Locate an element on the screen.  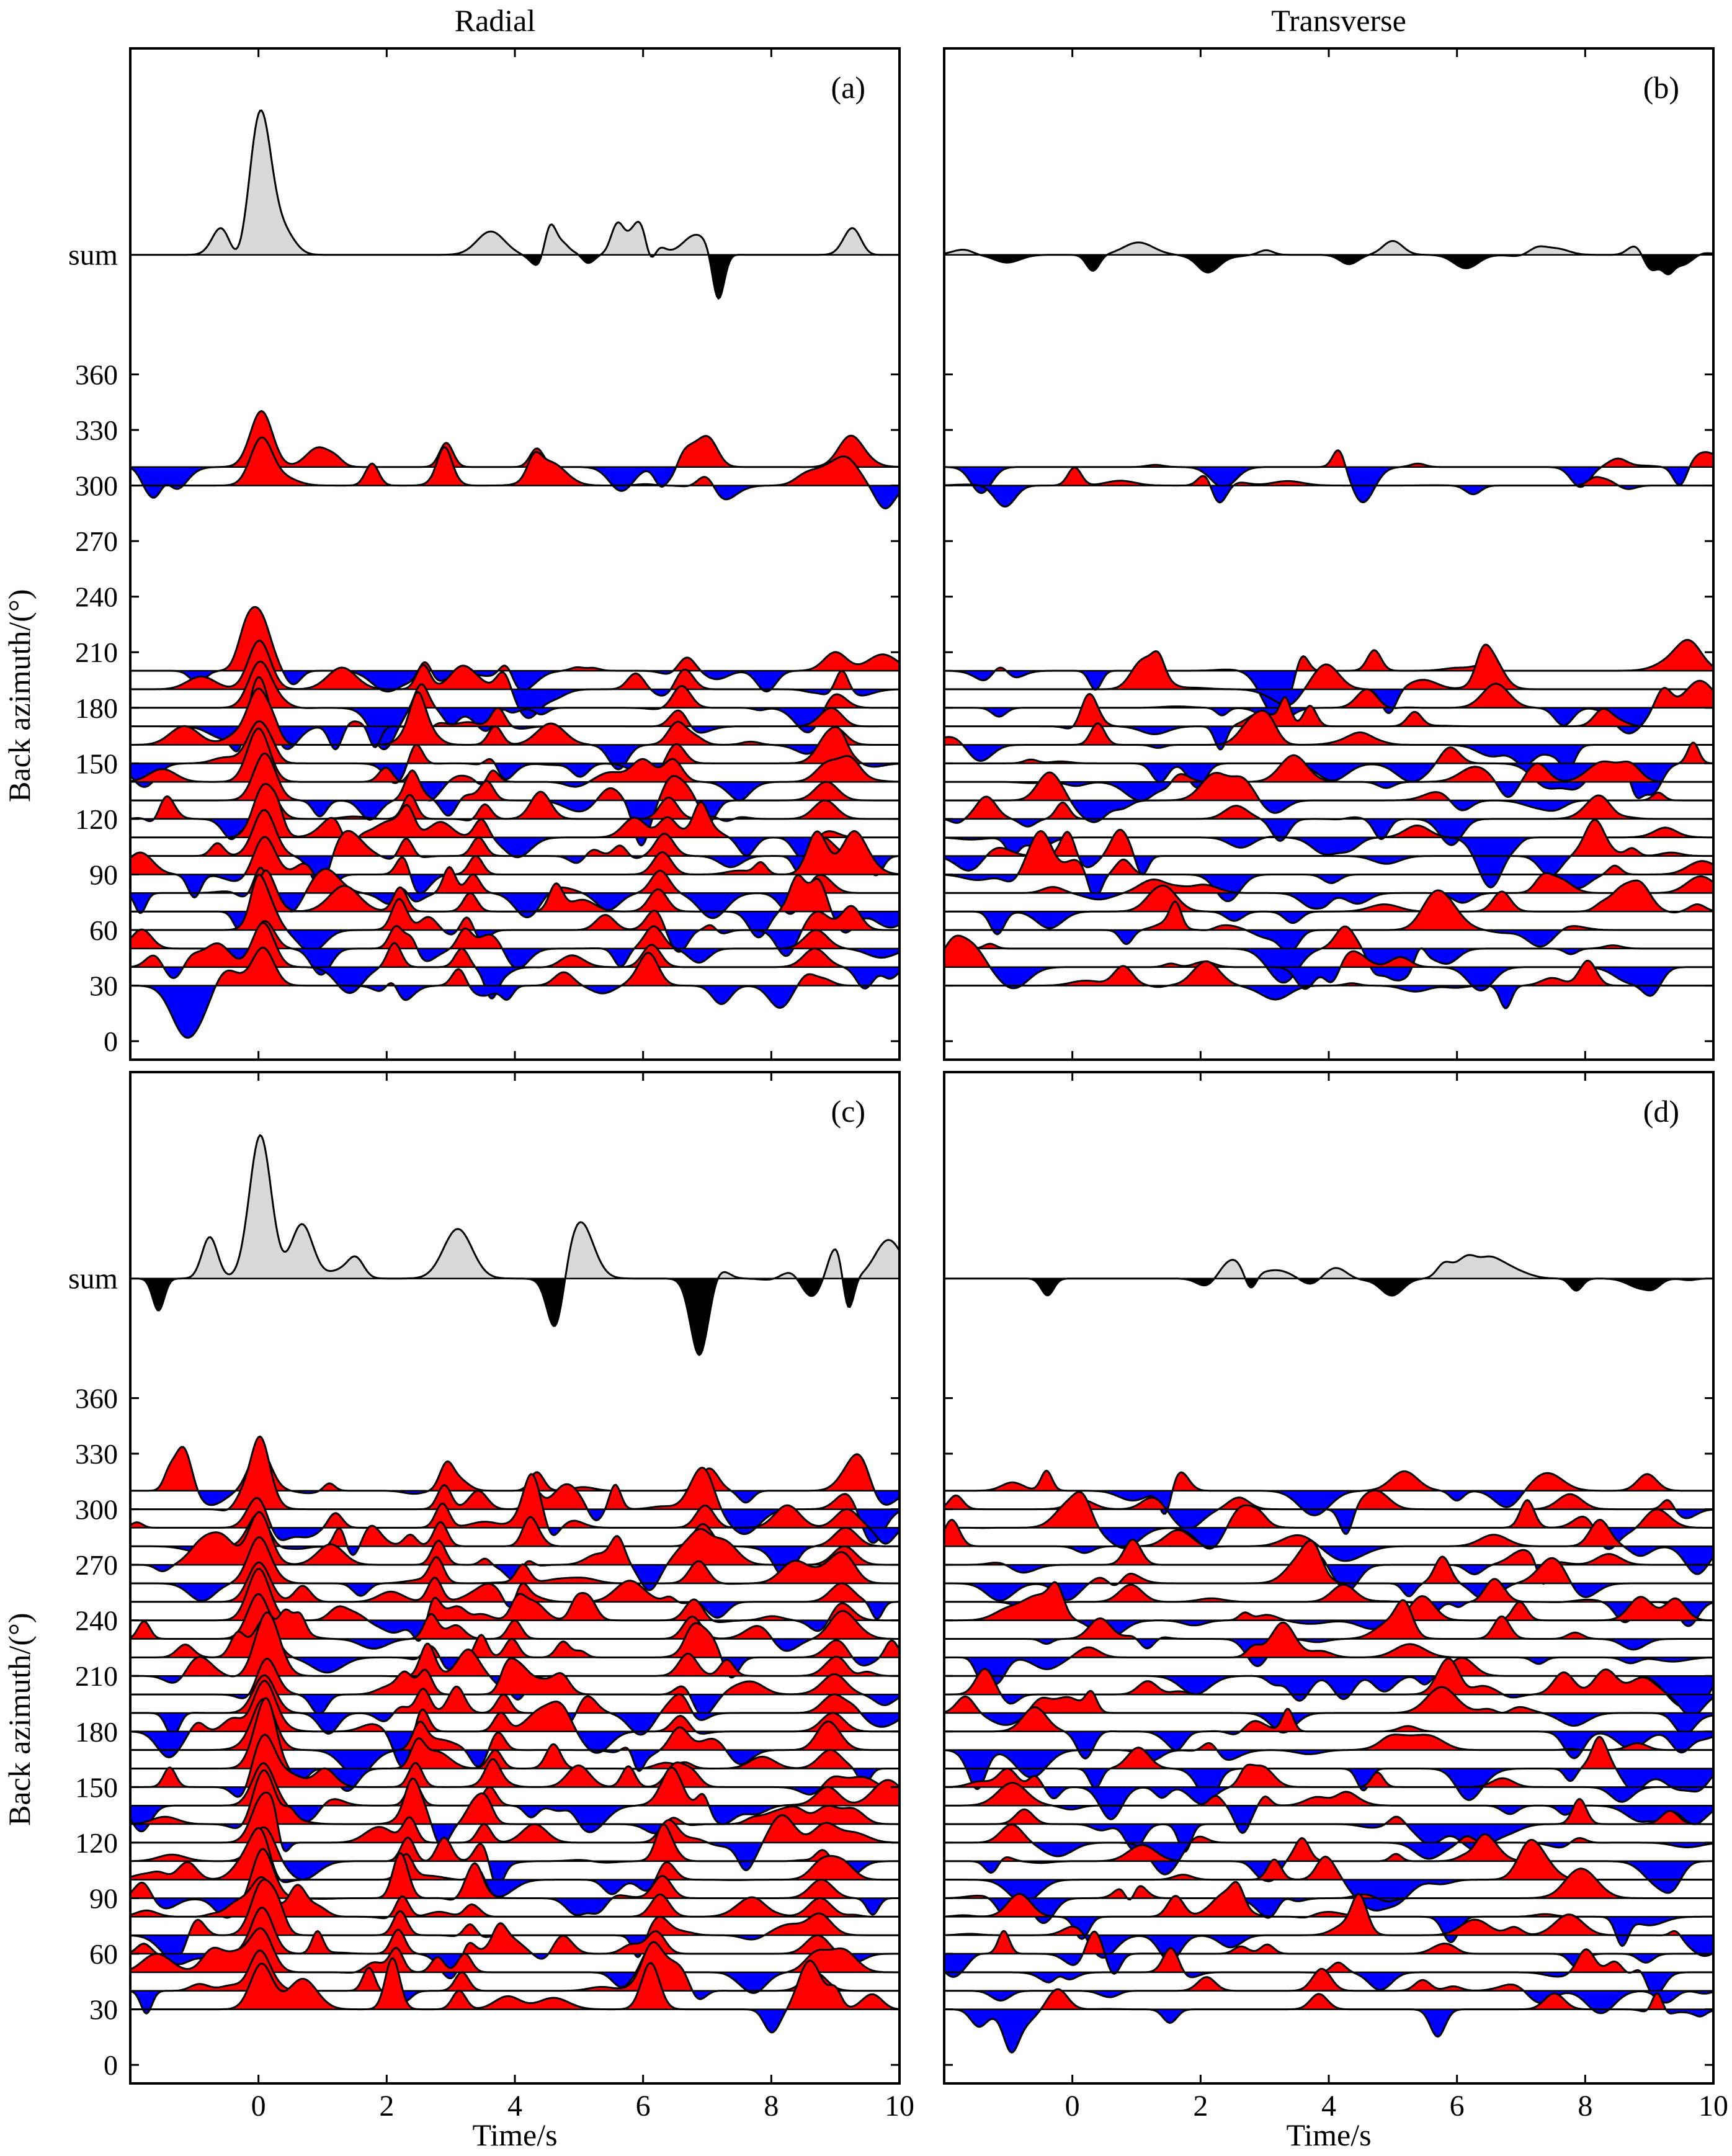
y-tick-label: 210 is located at coordinates (96, 1676).